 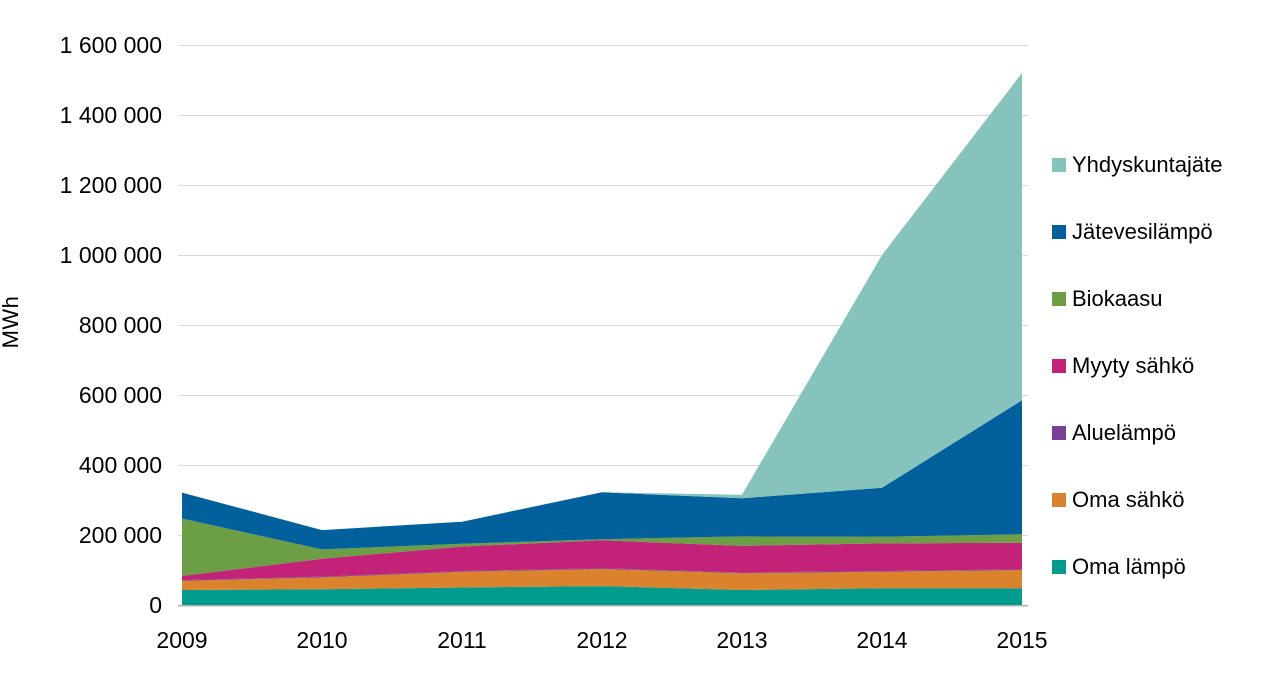 I want to click on legend-item-oma-l-mp-: Oma lämpö, so click(x=1137, y=566).